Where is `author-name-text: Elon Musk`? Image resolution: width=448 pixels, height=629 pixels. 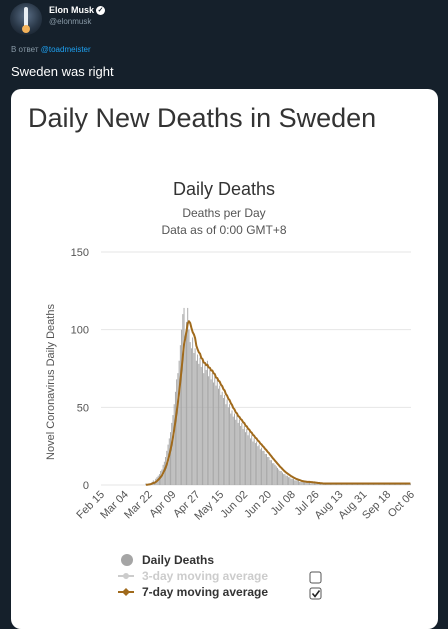 author-name-text: Elon Musk is located at coordinates (72, 10).